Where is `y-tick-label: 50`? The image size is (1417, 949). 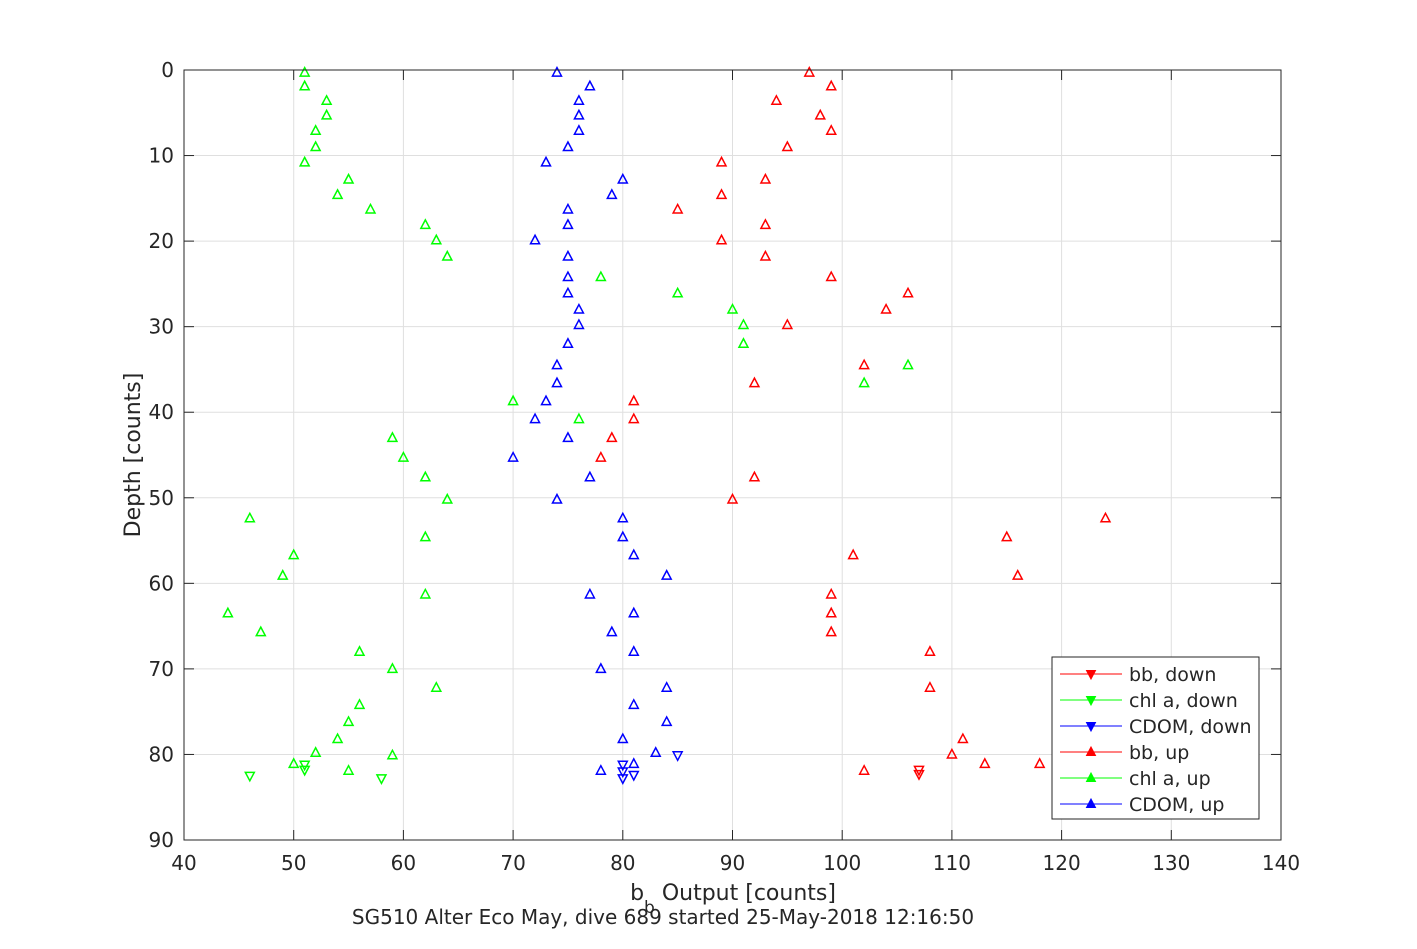 y-tick-label: 50 is located at coordinates (161, 498).